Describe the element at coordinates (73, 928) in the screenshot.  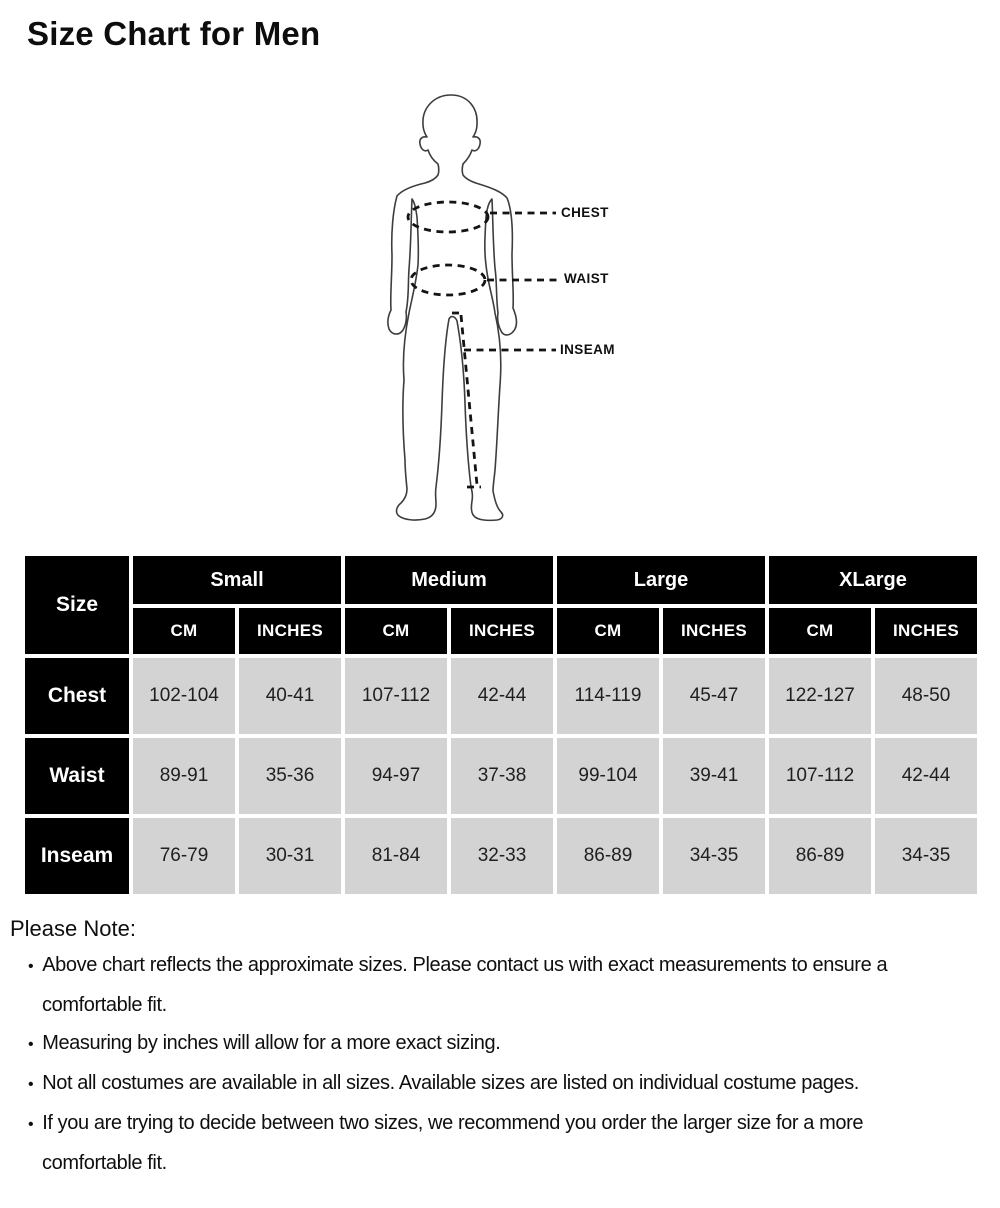
I see `notes-heading: Please Note:` at that location.